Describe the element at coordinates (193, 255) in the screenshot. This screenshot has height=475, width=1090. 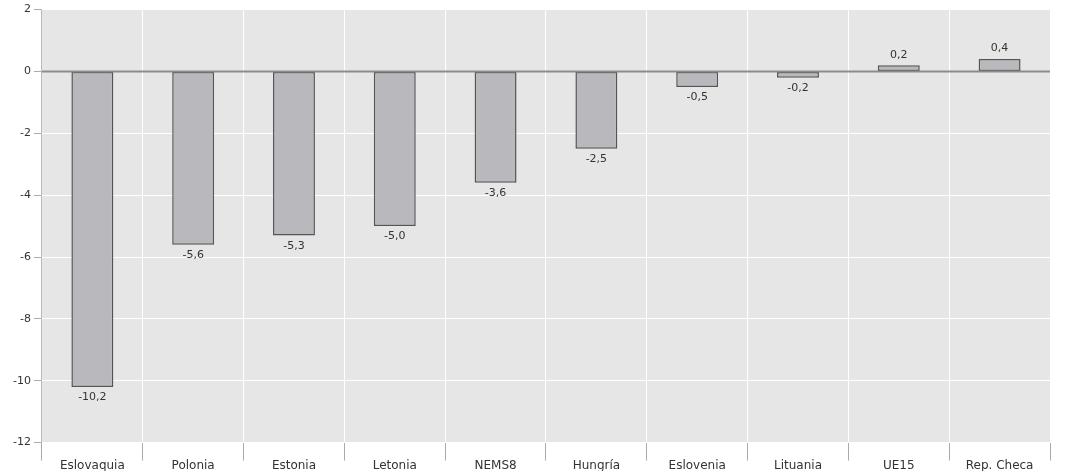
I see `data-label: -5,6` at that location.